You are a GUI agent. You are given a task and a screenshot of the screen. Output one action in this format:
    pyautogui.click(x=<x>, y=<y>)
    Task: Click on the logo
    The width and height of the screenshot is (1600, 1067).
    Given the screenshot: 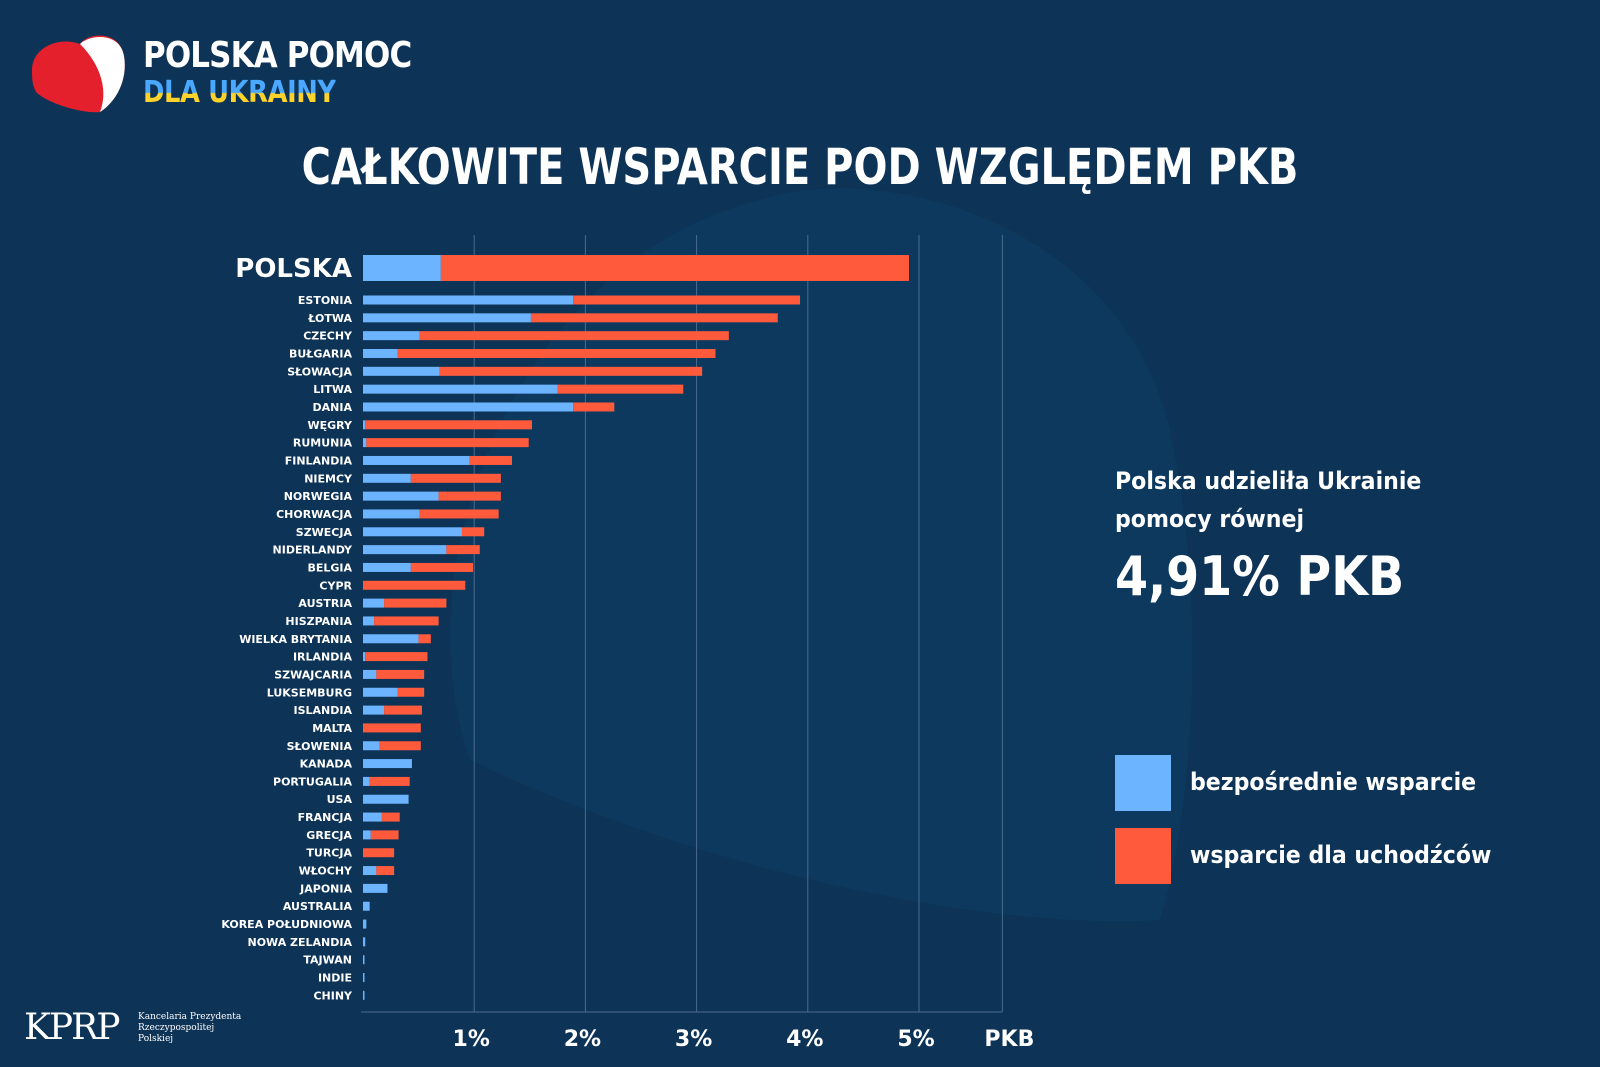 What is the action you would take?
    pyautogui.click(x=228, y=75)
    